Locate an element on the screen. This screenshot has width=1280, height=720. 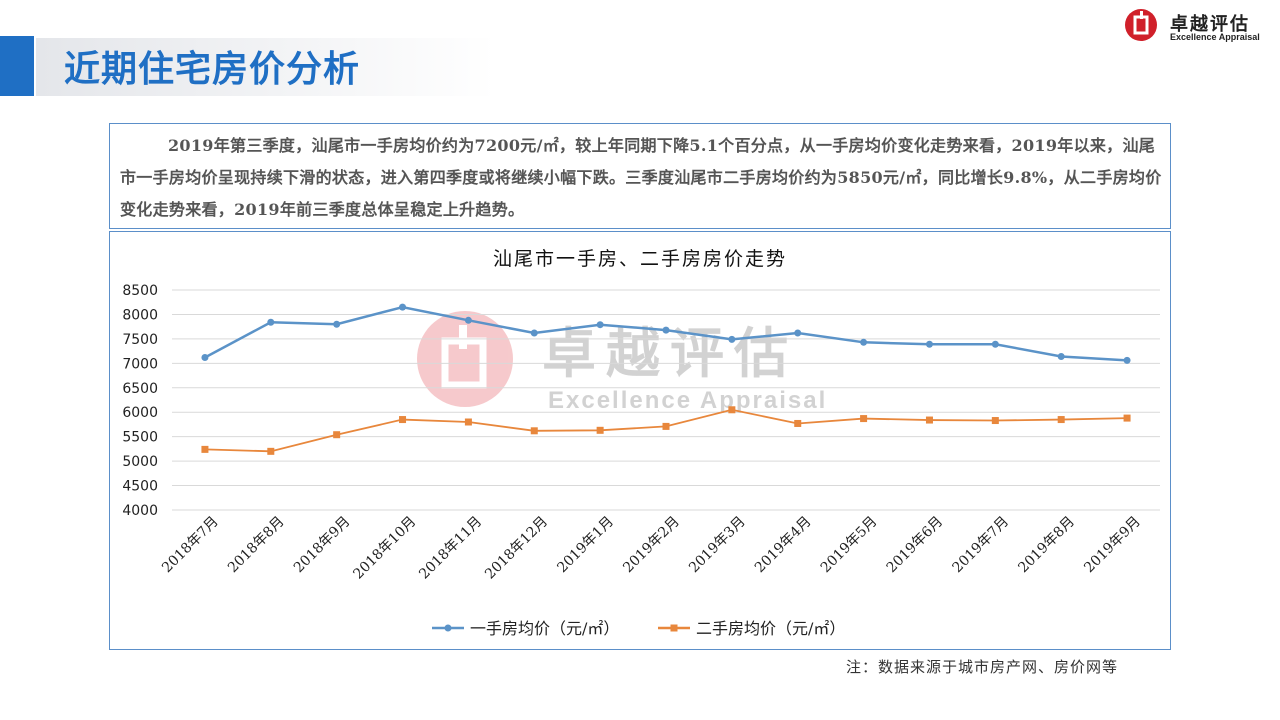
y-tick-label: 6500 is located at coordinates (140, 389).